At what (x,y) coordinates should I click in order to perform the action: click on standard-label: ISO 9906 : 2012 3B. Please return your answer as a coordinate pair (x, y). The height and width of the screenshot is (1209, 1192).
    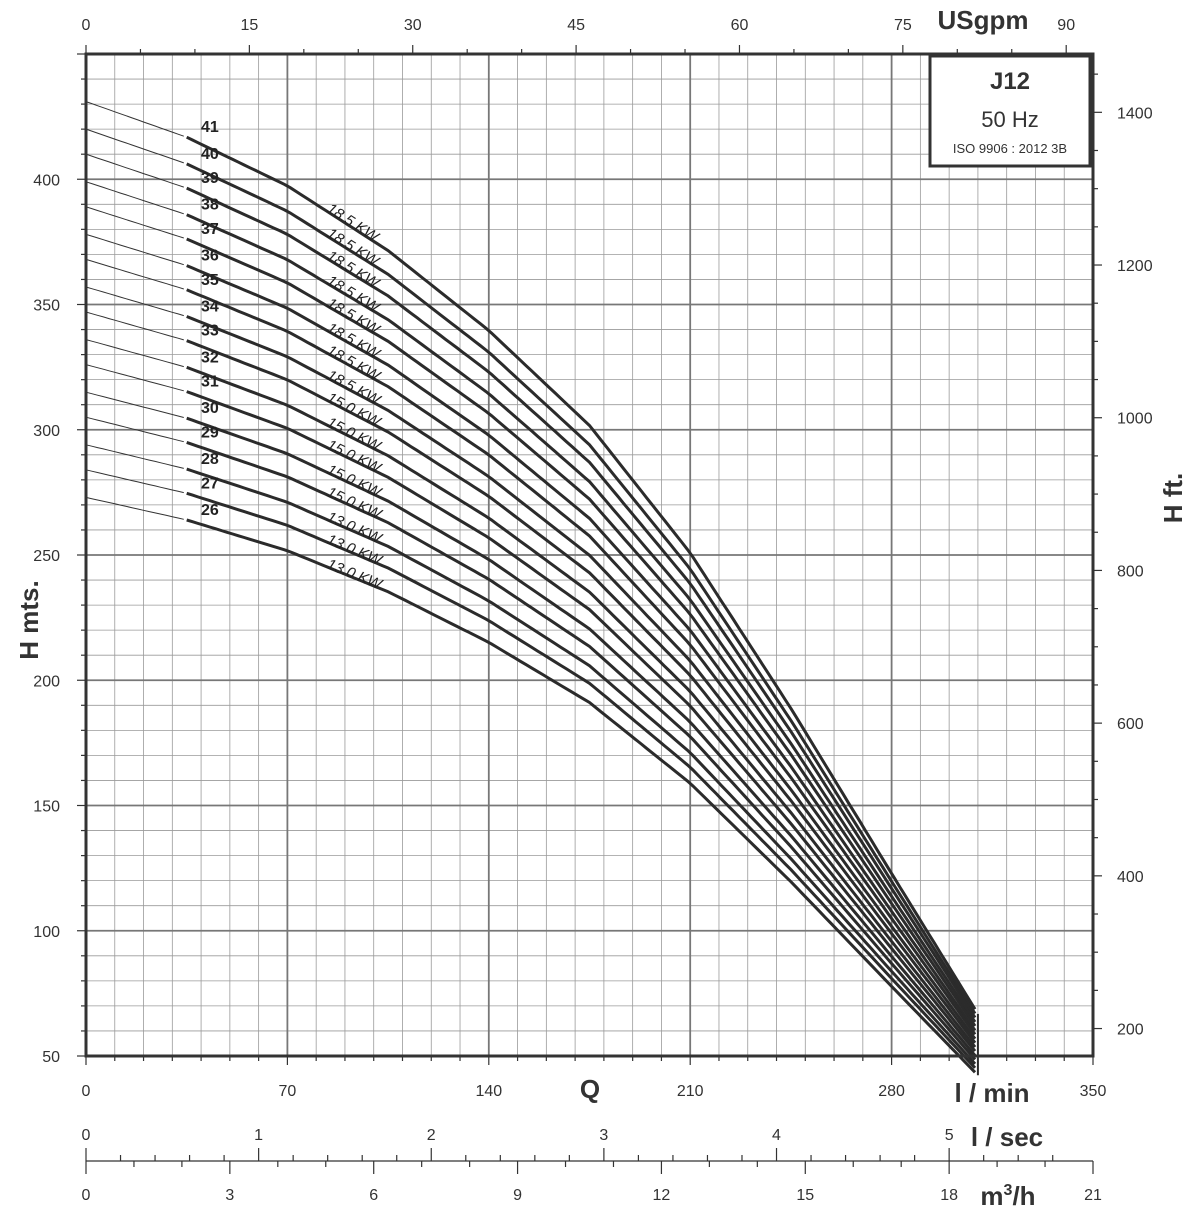
    Looking at the image, I should click on (1010, 148).